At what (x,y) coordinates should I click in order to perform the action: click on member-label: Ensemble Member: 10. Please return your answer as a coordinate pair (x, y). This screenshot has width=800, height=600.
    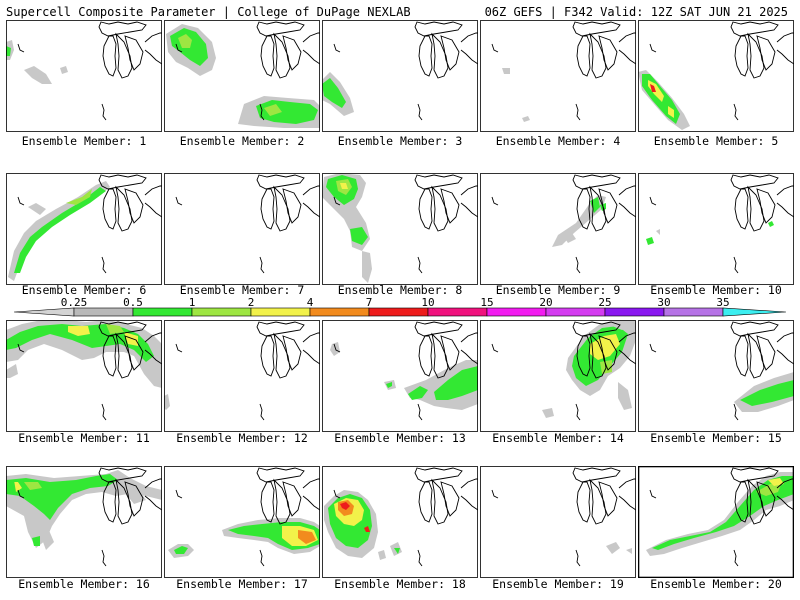
    Looking at the image, I should click on (716, 290).